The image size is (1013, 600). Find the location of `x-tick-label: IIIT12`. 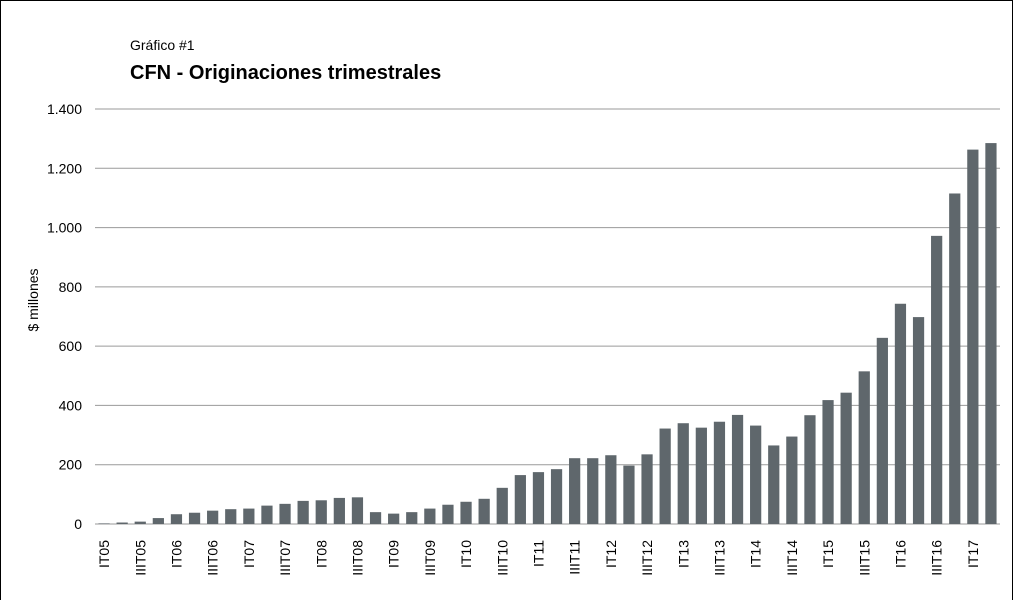

x-tick-label: IIIT12 is located at coordinates (647, 558).